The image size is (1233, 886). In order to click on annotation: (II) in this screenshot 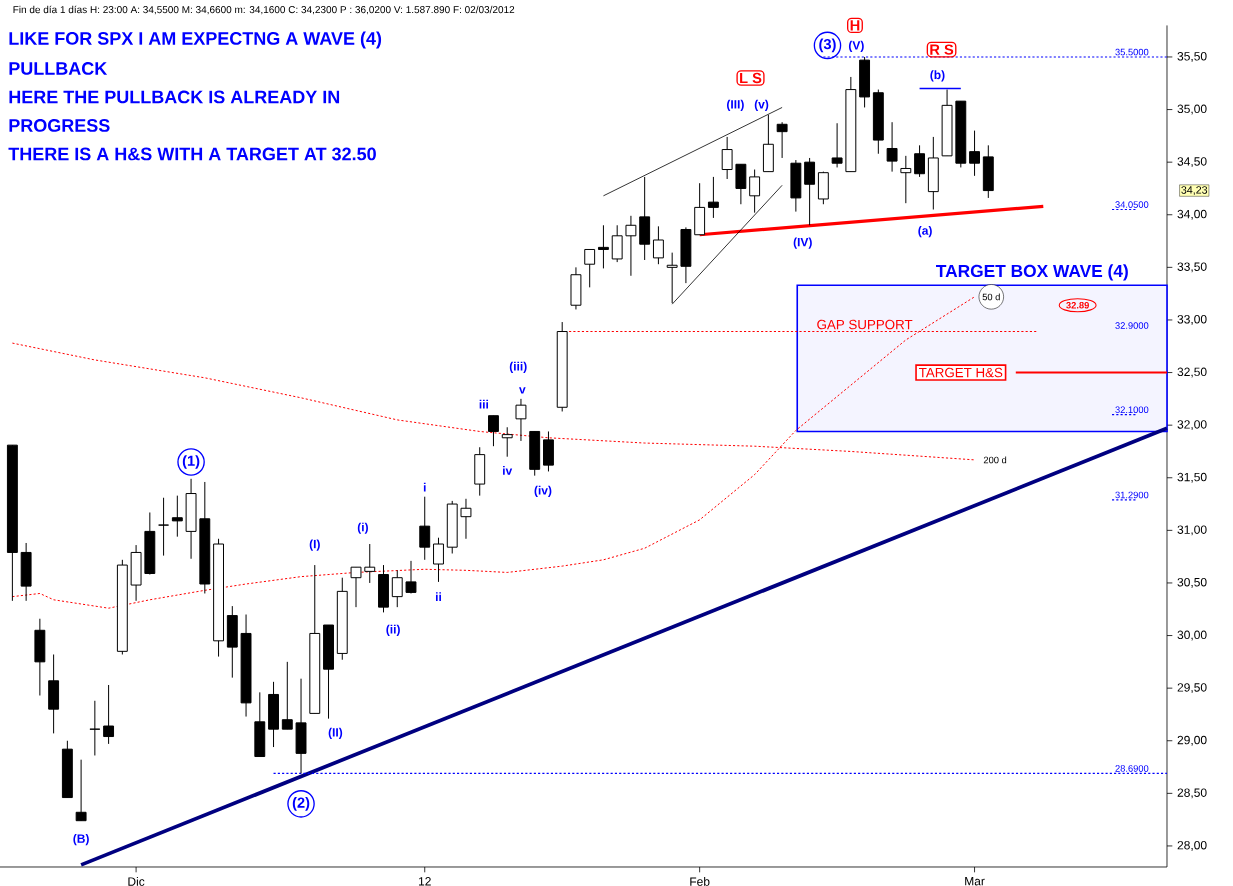, I will do `click(335, 733)`.